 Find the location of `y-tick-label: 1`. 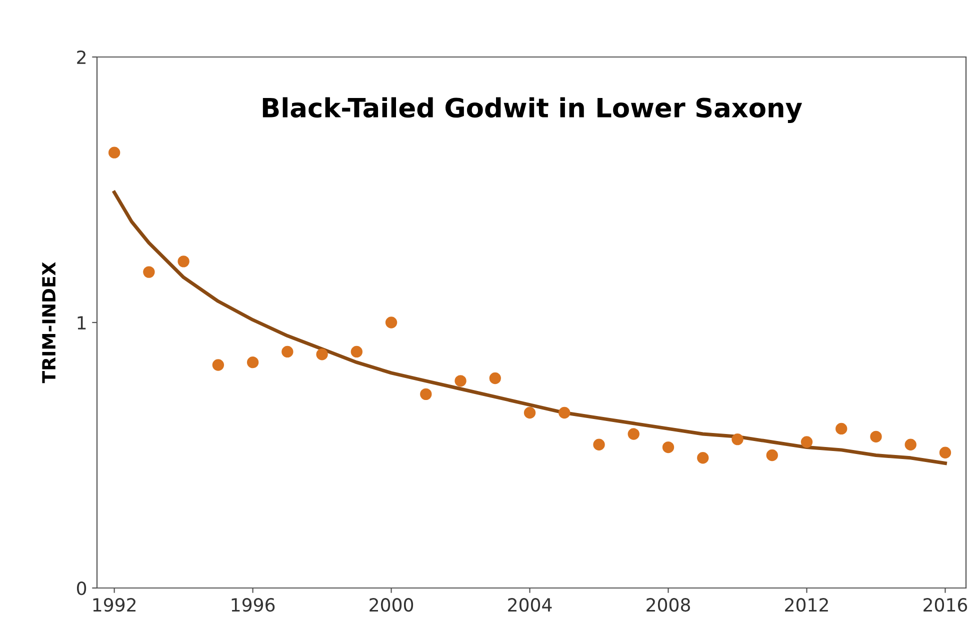

y-tick-label: 1 is located at coordinates (82, 323).